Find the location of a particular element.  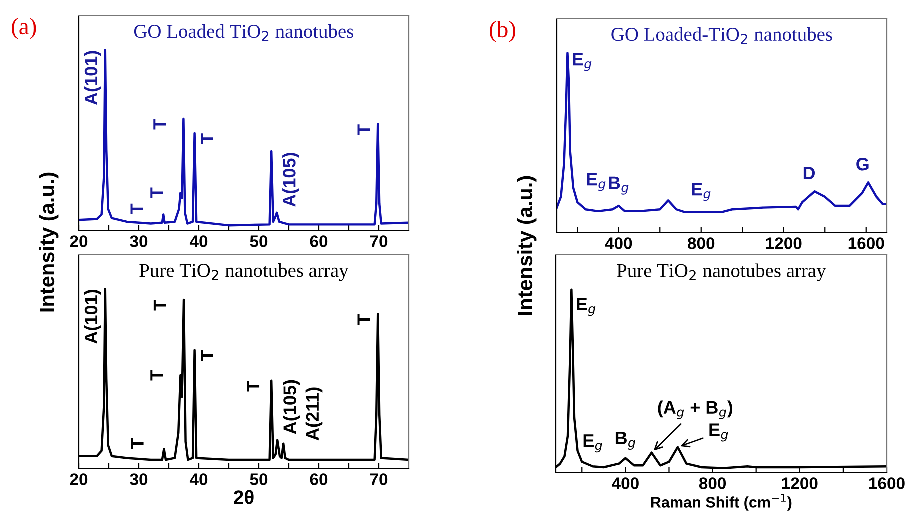

chart-title: GO Loaded TiO$_{2}$ nanotubes is located at coordinates (244, 33).